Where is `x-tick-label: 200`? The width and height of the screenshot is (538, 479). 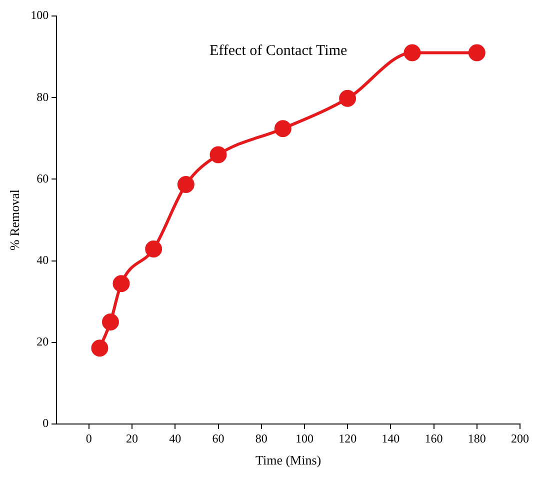
x-tick-label: 200 is located at coordinates (520, 438).